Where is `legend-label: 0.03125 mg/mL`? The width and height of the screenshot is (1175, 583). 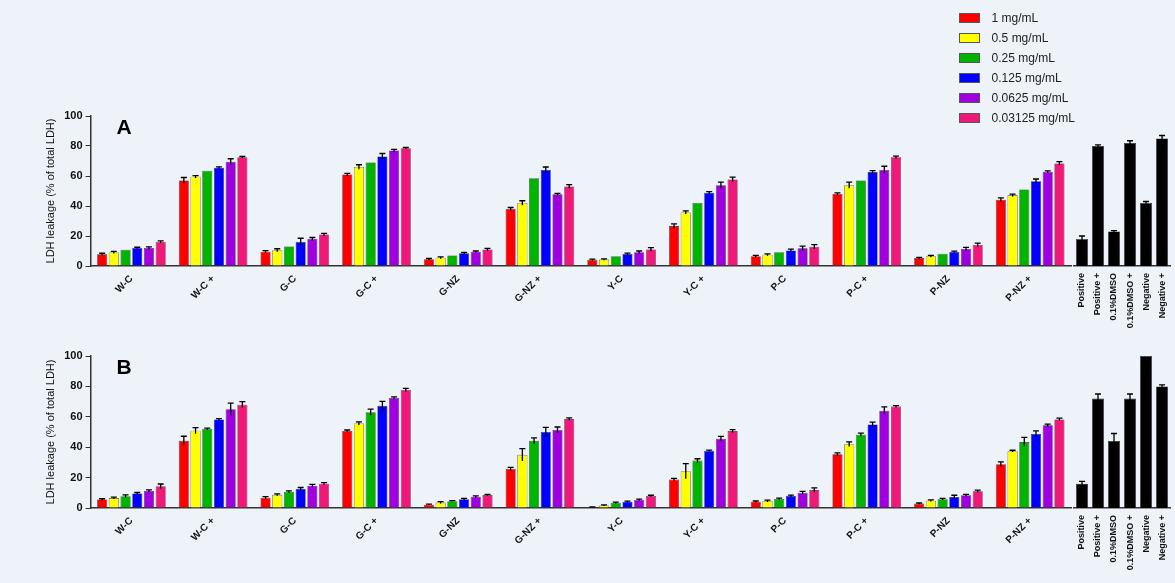 legend-label: 0.03125 mg/mL is located at coordinates (1033, 118).